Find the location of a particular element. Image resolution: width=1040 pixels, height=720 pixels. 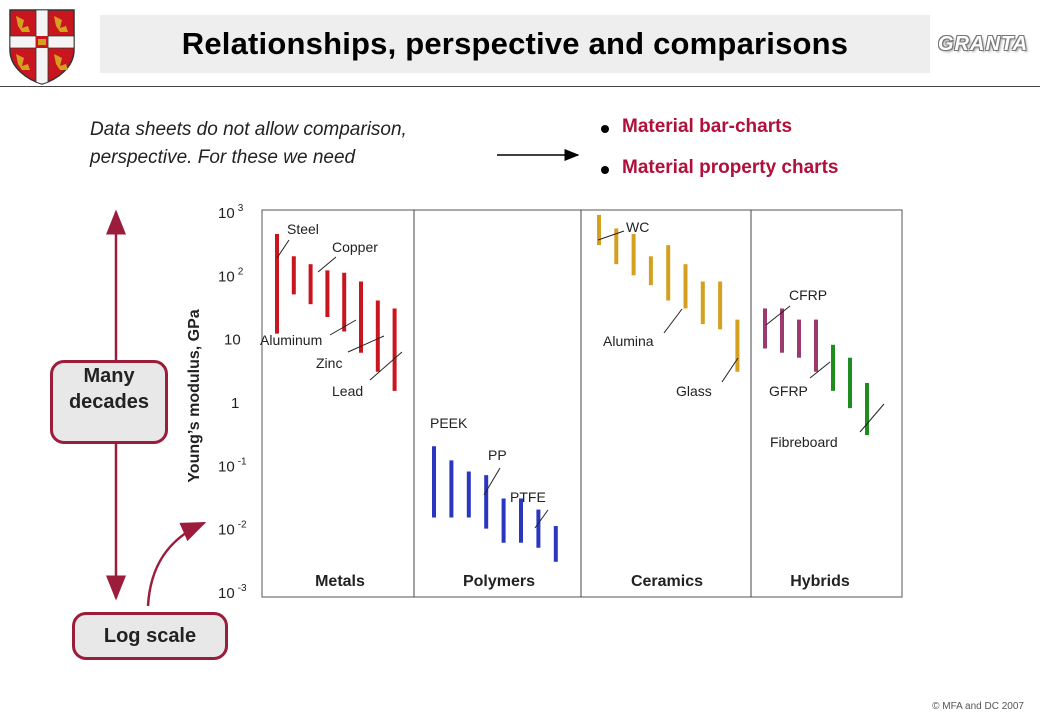

decades-line-1: Many is located at coordinates (109, 376).